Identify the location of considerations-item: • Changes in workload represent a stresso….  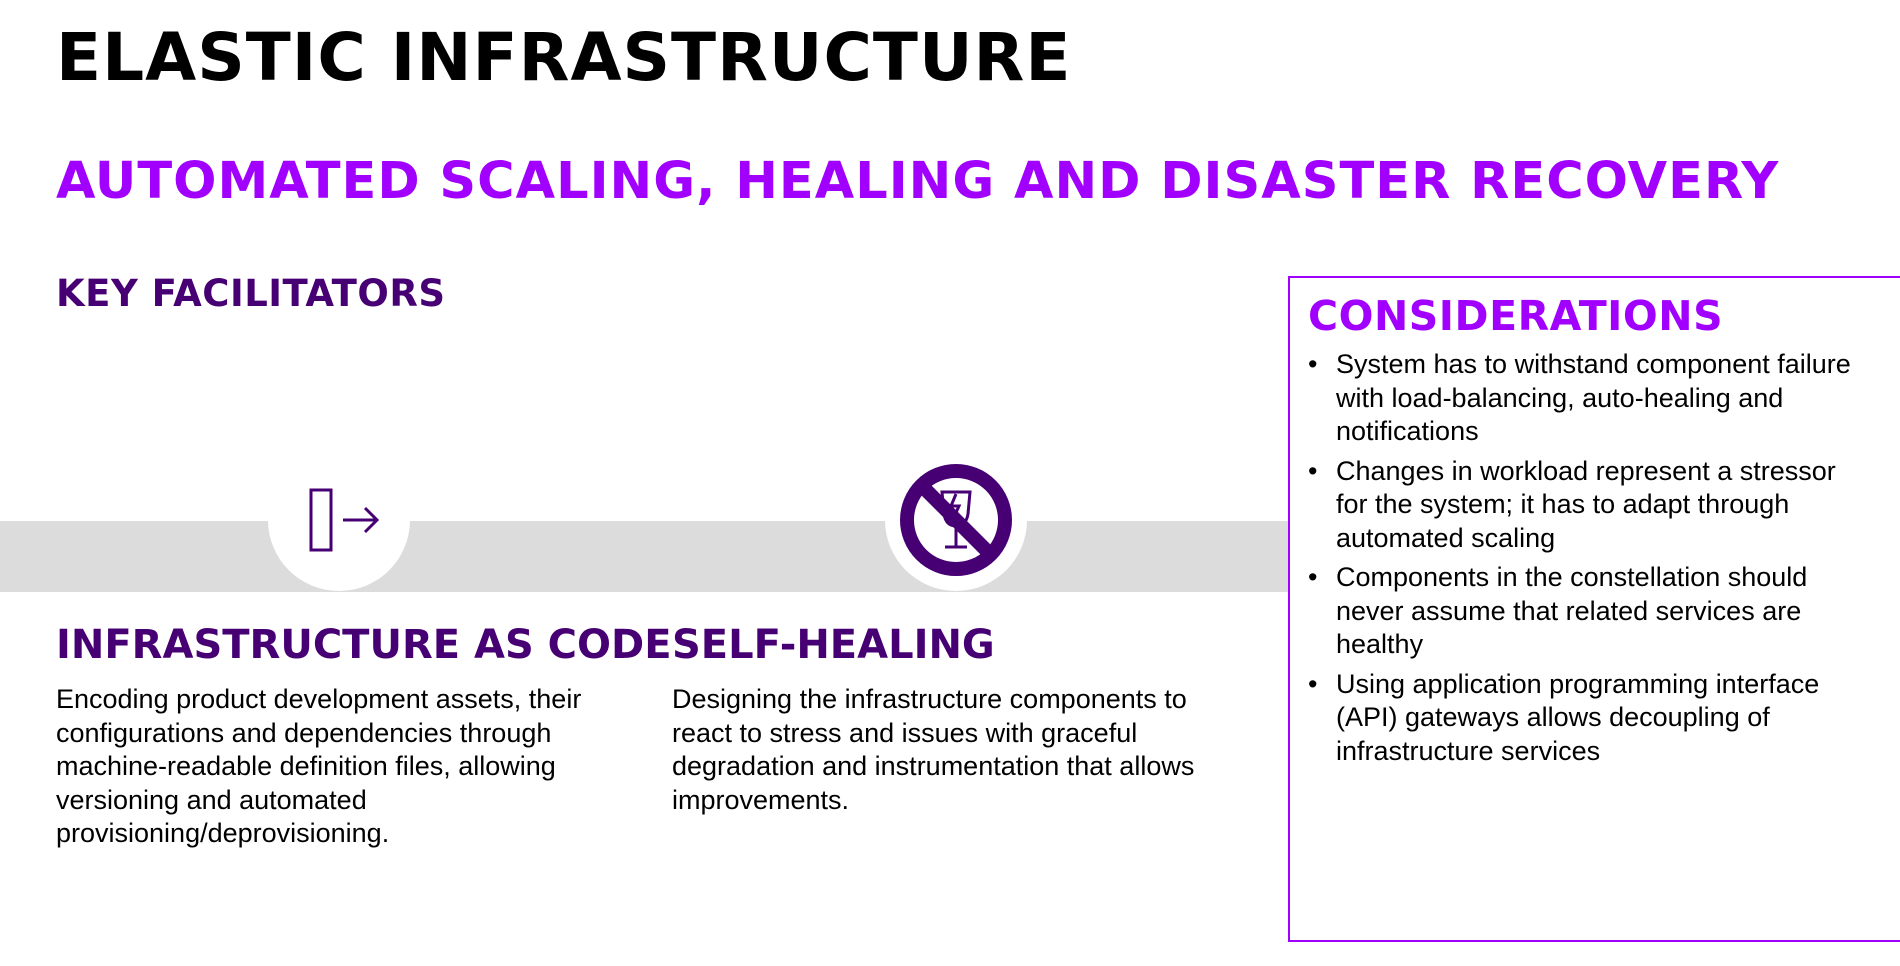
(1588, 505).